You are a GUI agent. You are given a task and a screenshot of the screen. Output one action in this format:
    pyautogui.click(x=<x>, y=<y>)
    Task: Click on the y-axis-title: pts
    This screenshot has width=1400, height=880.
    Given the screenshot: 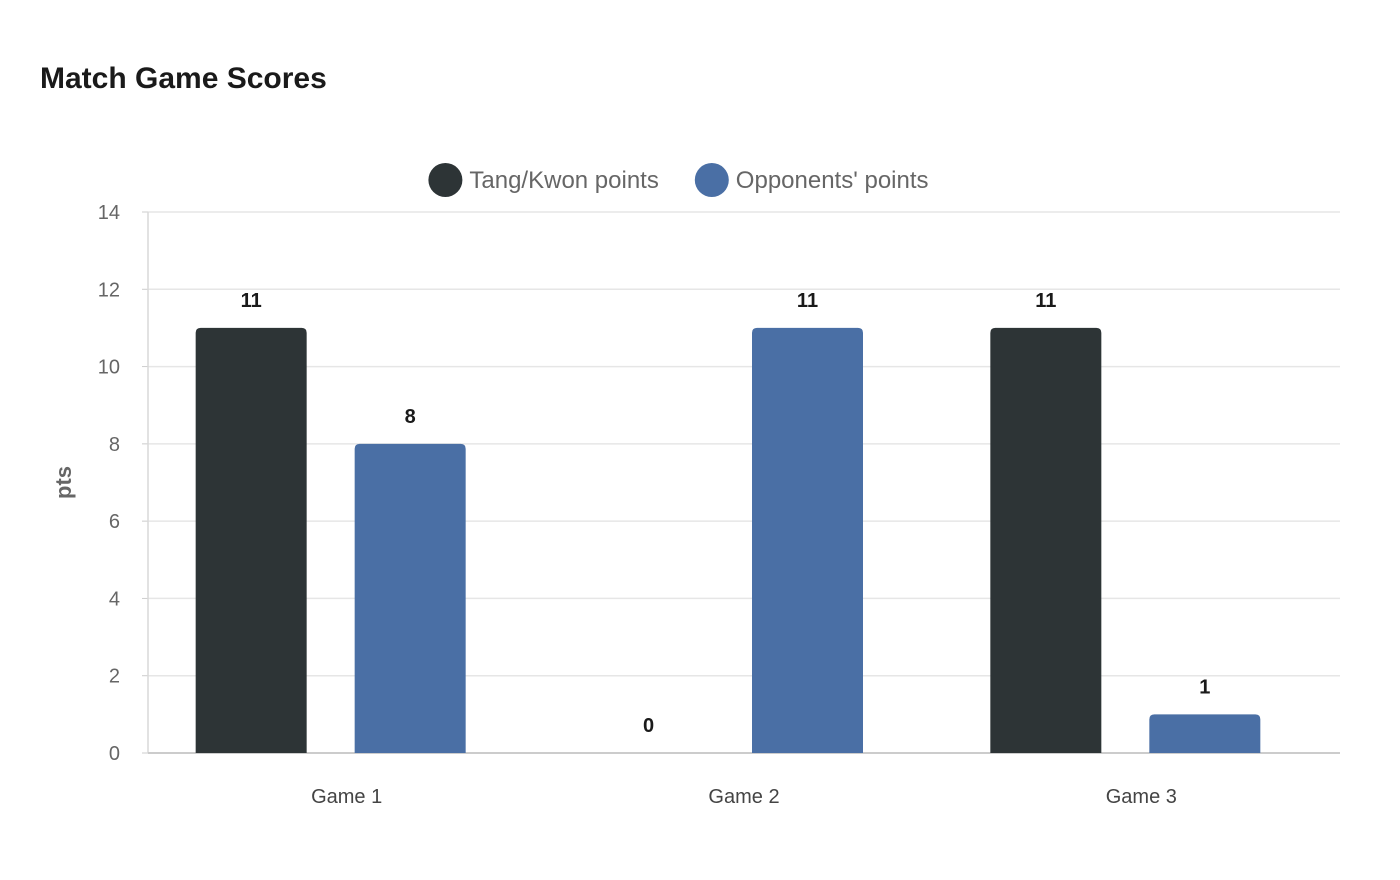 What is the action you would take?
    pyautogui.click(x=63, y=482)
    